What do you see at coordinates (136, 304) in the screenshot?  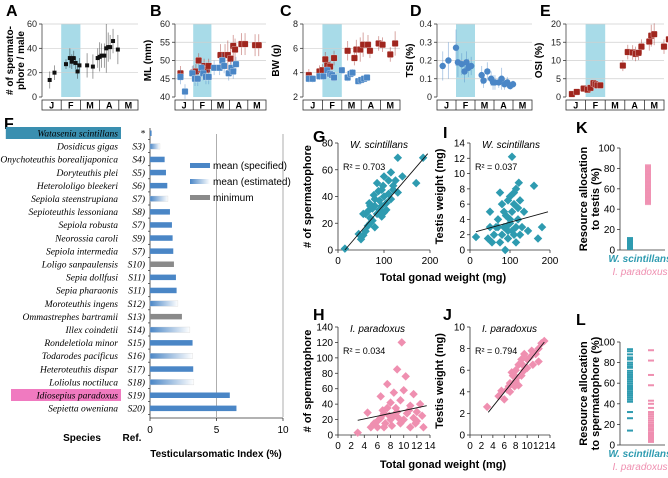 I see `reference: S12)` at bounding box center [136, 304].